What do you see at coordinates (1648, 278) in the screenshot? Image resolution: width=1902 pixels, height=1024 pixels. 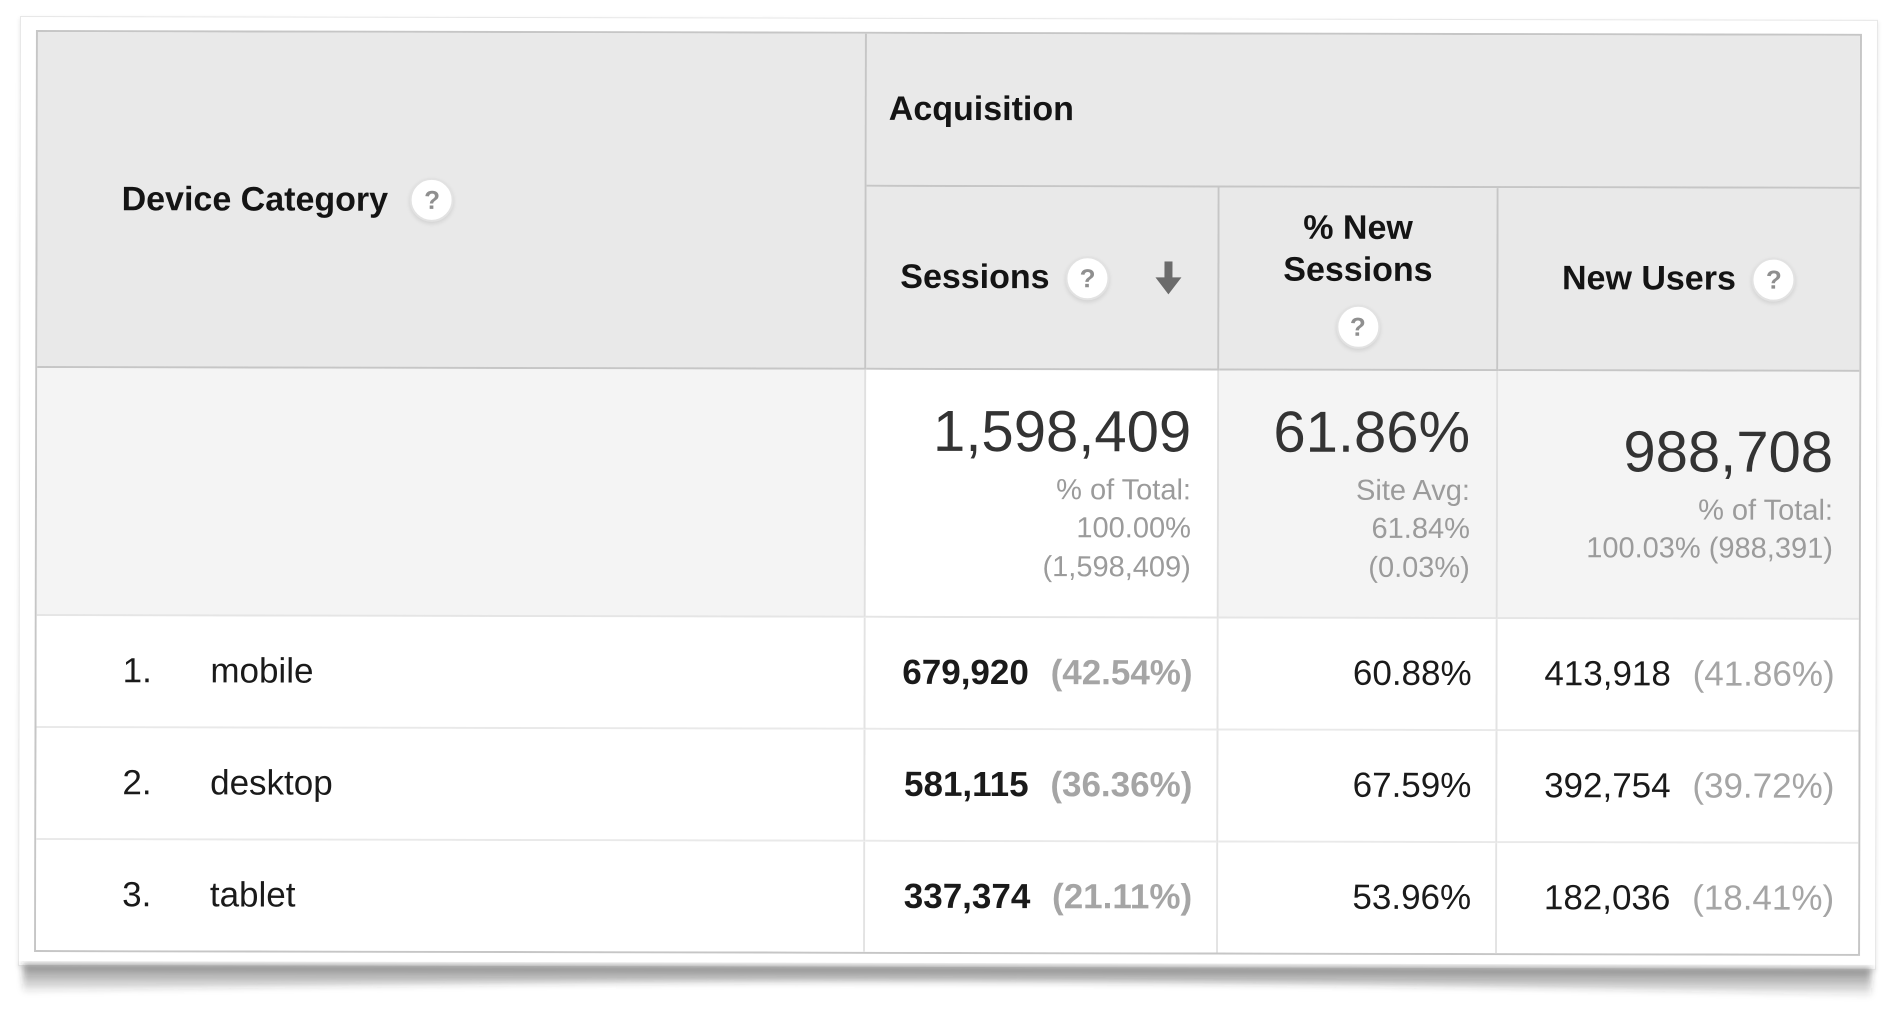 I see `new-users-header-label: New Users` at bounding box center [1648, 278].